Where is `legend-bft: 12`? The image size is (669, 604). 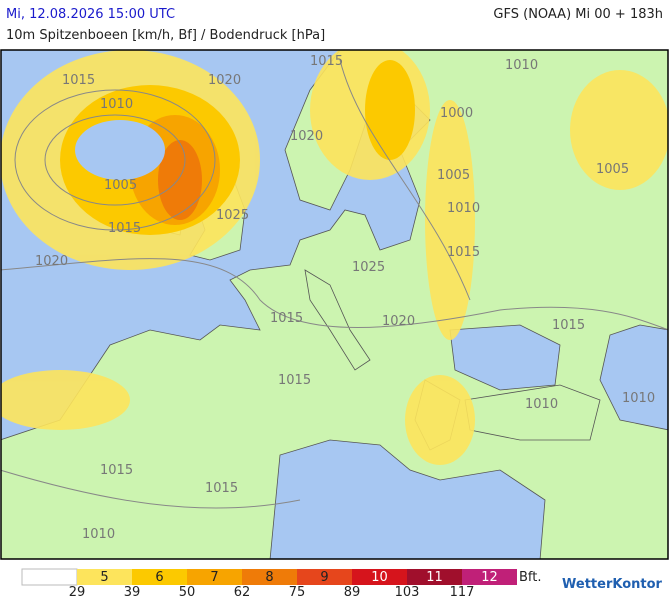 legend-bft: 12 is located at coordinates (489, 577).